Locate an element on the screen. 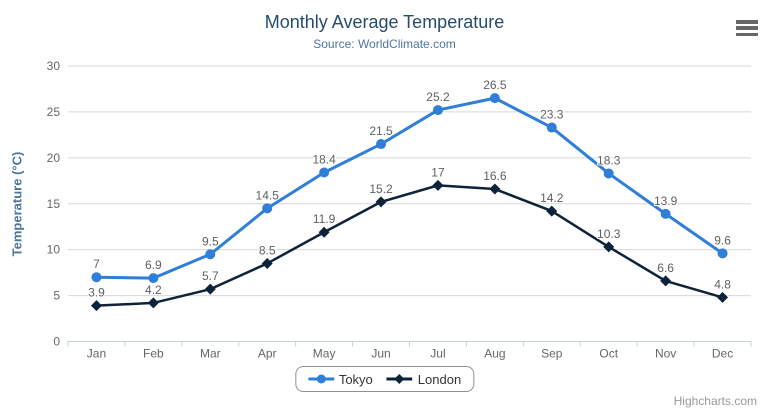 This screenshot has width=769, height=416. data-label: 9.6 is located at coordinates (722, 240).